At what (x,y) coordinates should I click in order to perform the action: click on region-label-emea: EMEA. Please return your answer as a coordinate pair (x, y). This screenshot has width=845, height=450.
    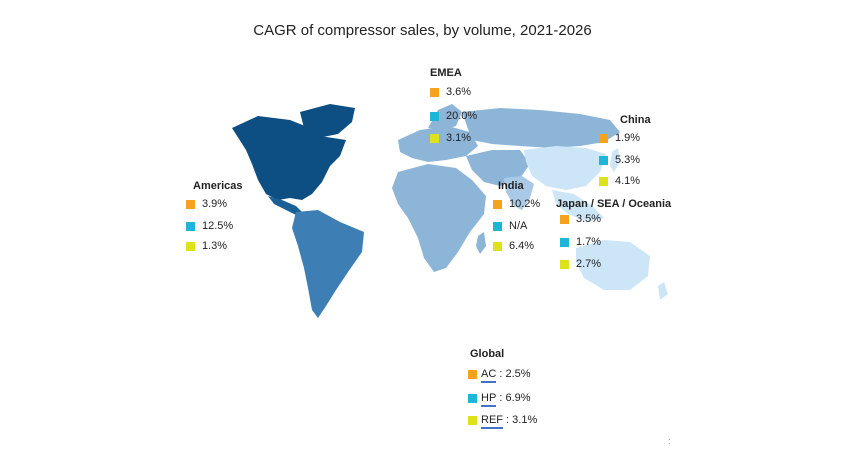
    Looking at the image, I should click on (446, 73).